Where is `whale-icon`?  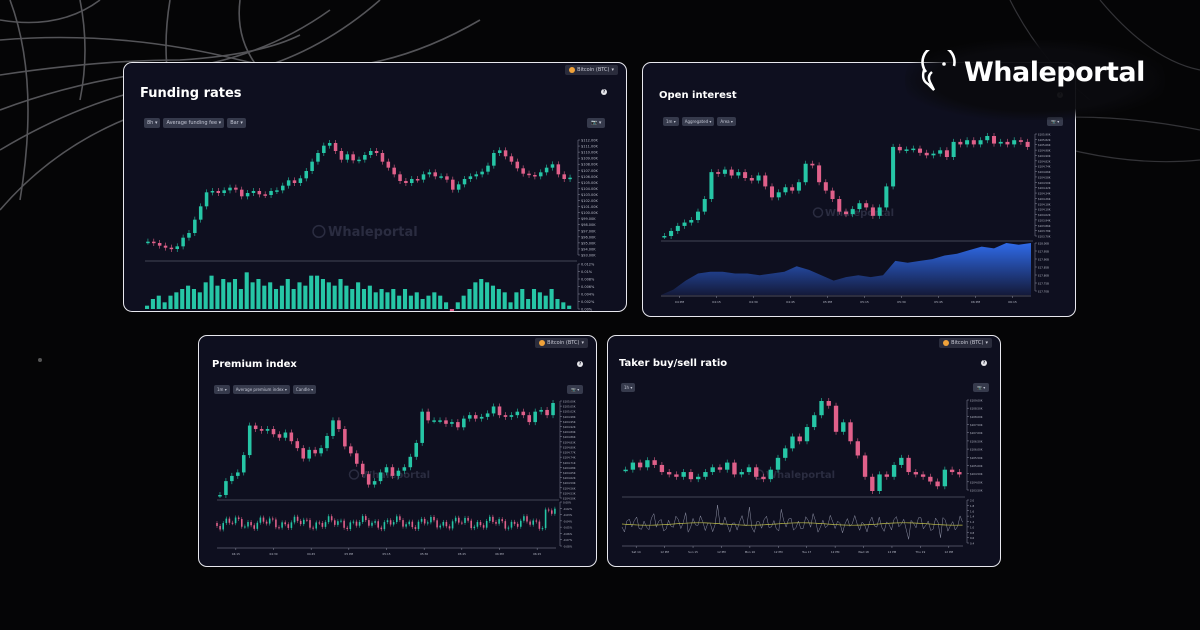
whale-icon is located at coordinates (938, 70).